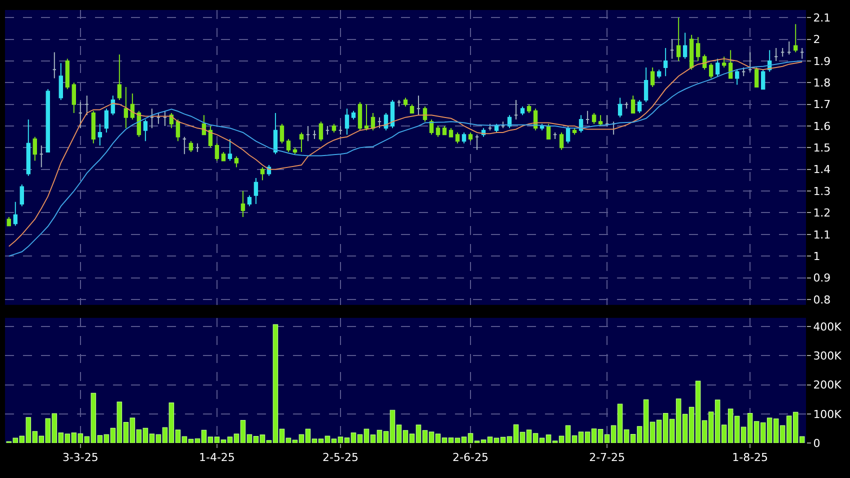  I want to click on y-tick-label: 2.1, so click(822, 17).